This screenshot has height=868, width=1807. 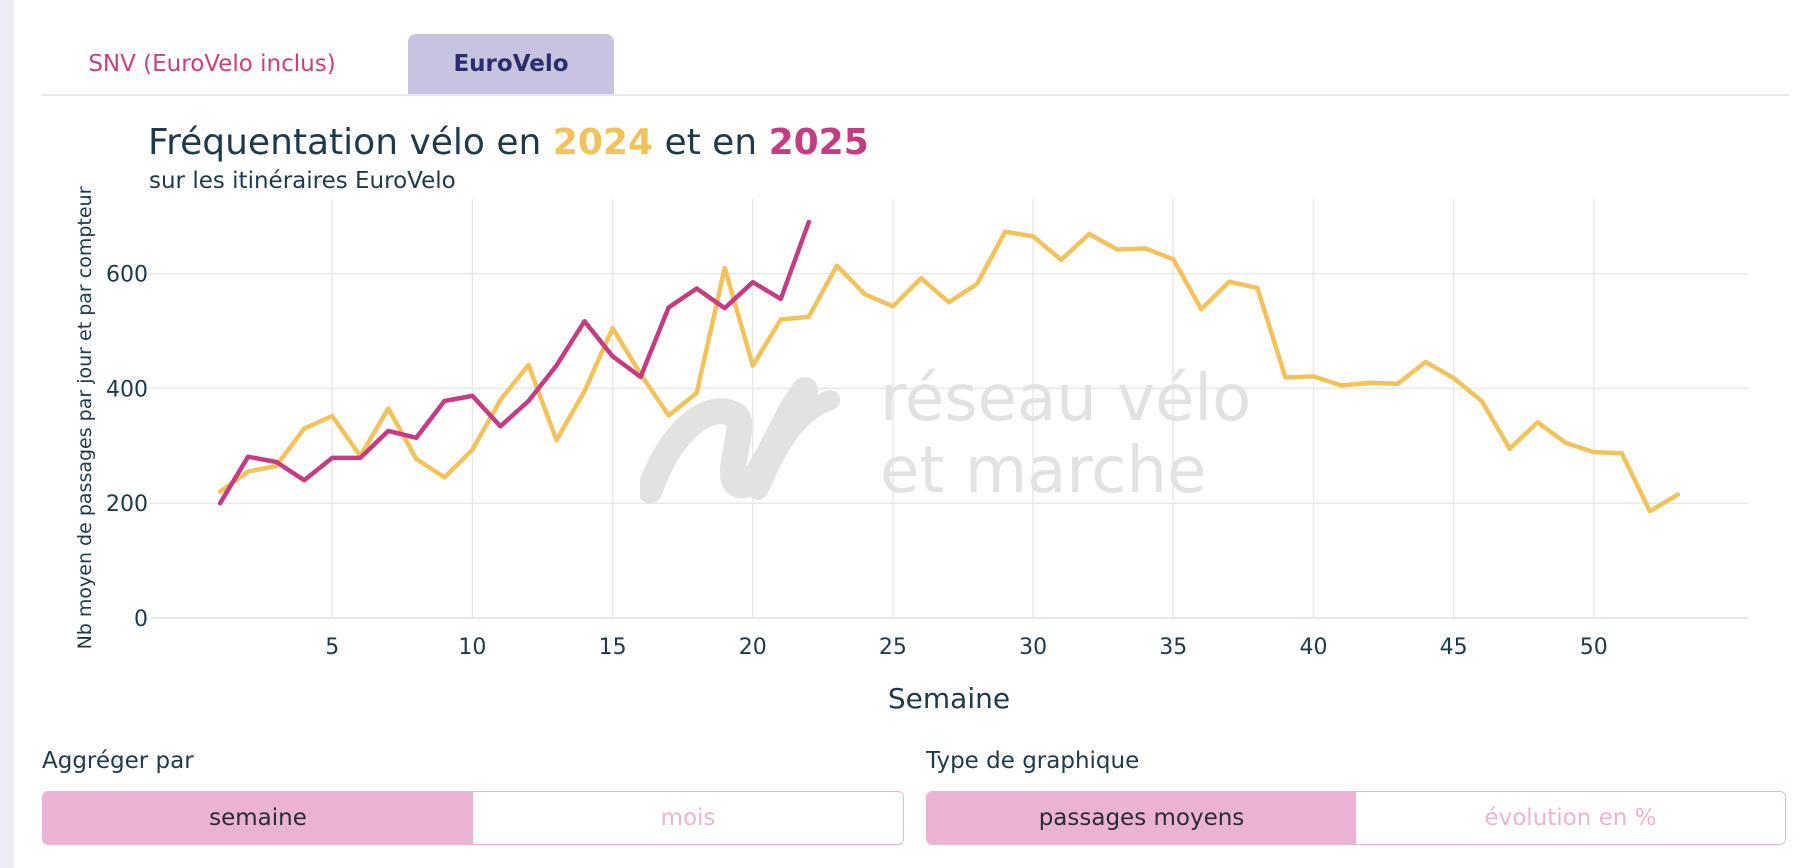 I want to click on x-tick-label-15: 15, so click(x=613, y=647).